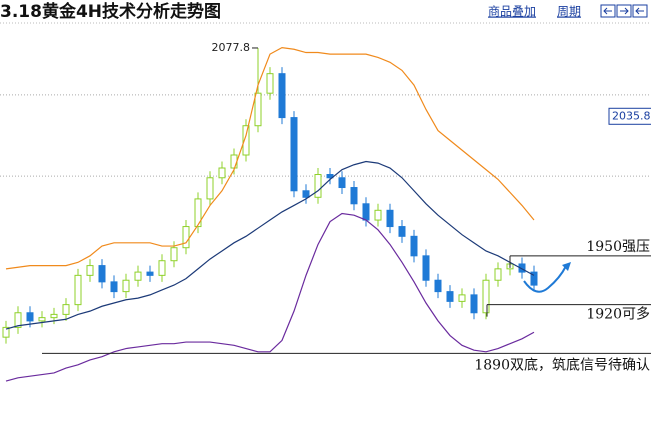 This screenshot has height=438, width=651. I want to click on menu-period: 周期, so click(569, 12).